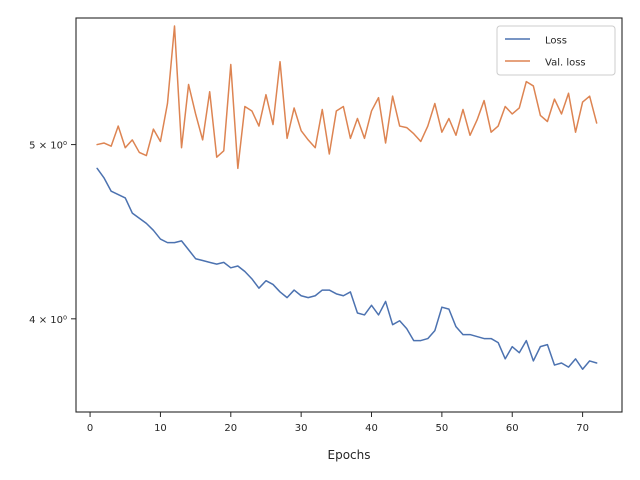 The width and height of the screenshot is (640, 480). What do you see at coordinates (512, 428) in the screenshot?
I see `x-tick-label: 60` at bounding box center [512, 428].